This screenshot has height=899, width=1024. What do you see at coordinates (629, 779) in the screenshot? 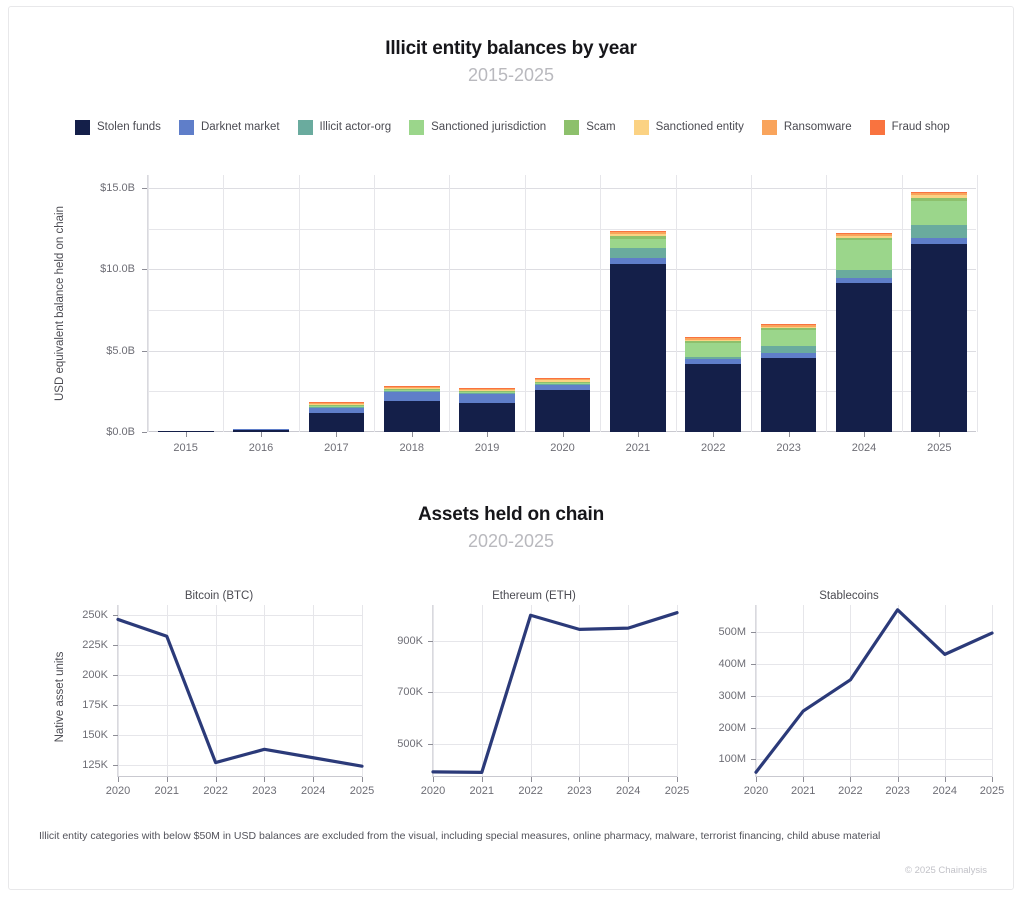
I see `x-axis-tick-mark` at bounding box center [629, 779].